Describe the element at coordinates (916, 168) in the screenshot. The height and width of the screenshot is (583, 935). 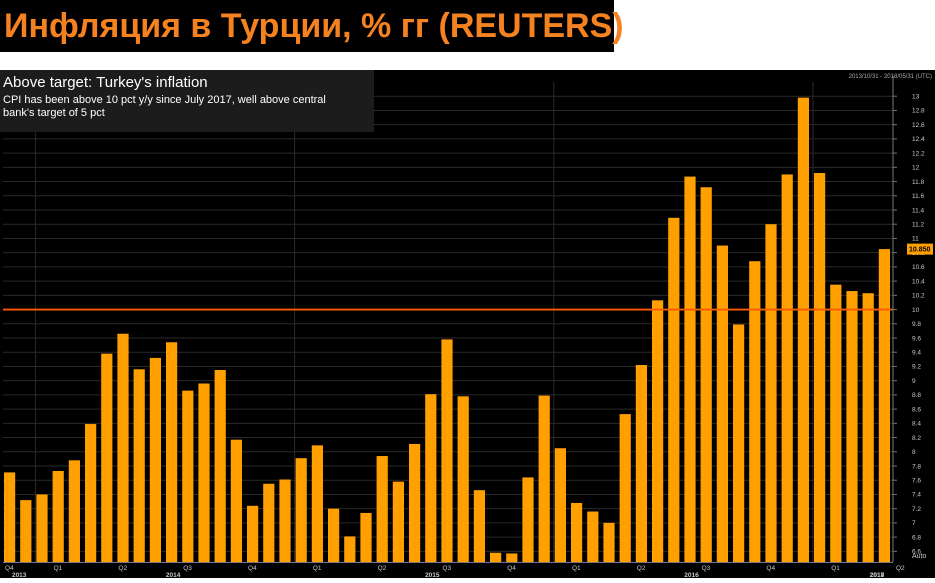
I see `y-tick-label: 12` at that location.